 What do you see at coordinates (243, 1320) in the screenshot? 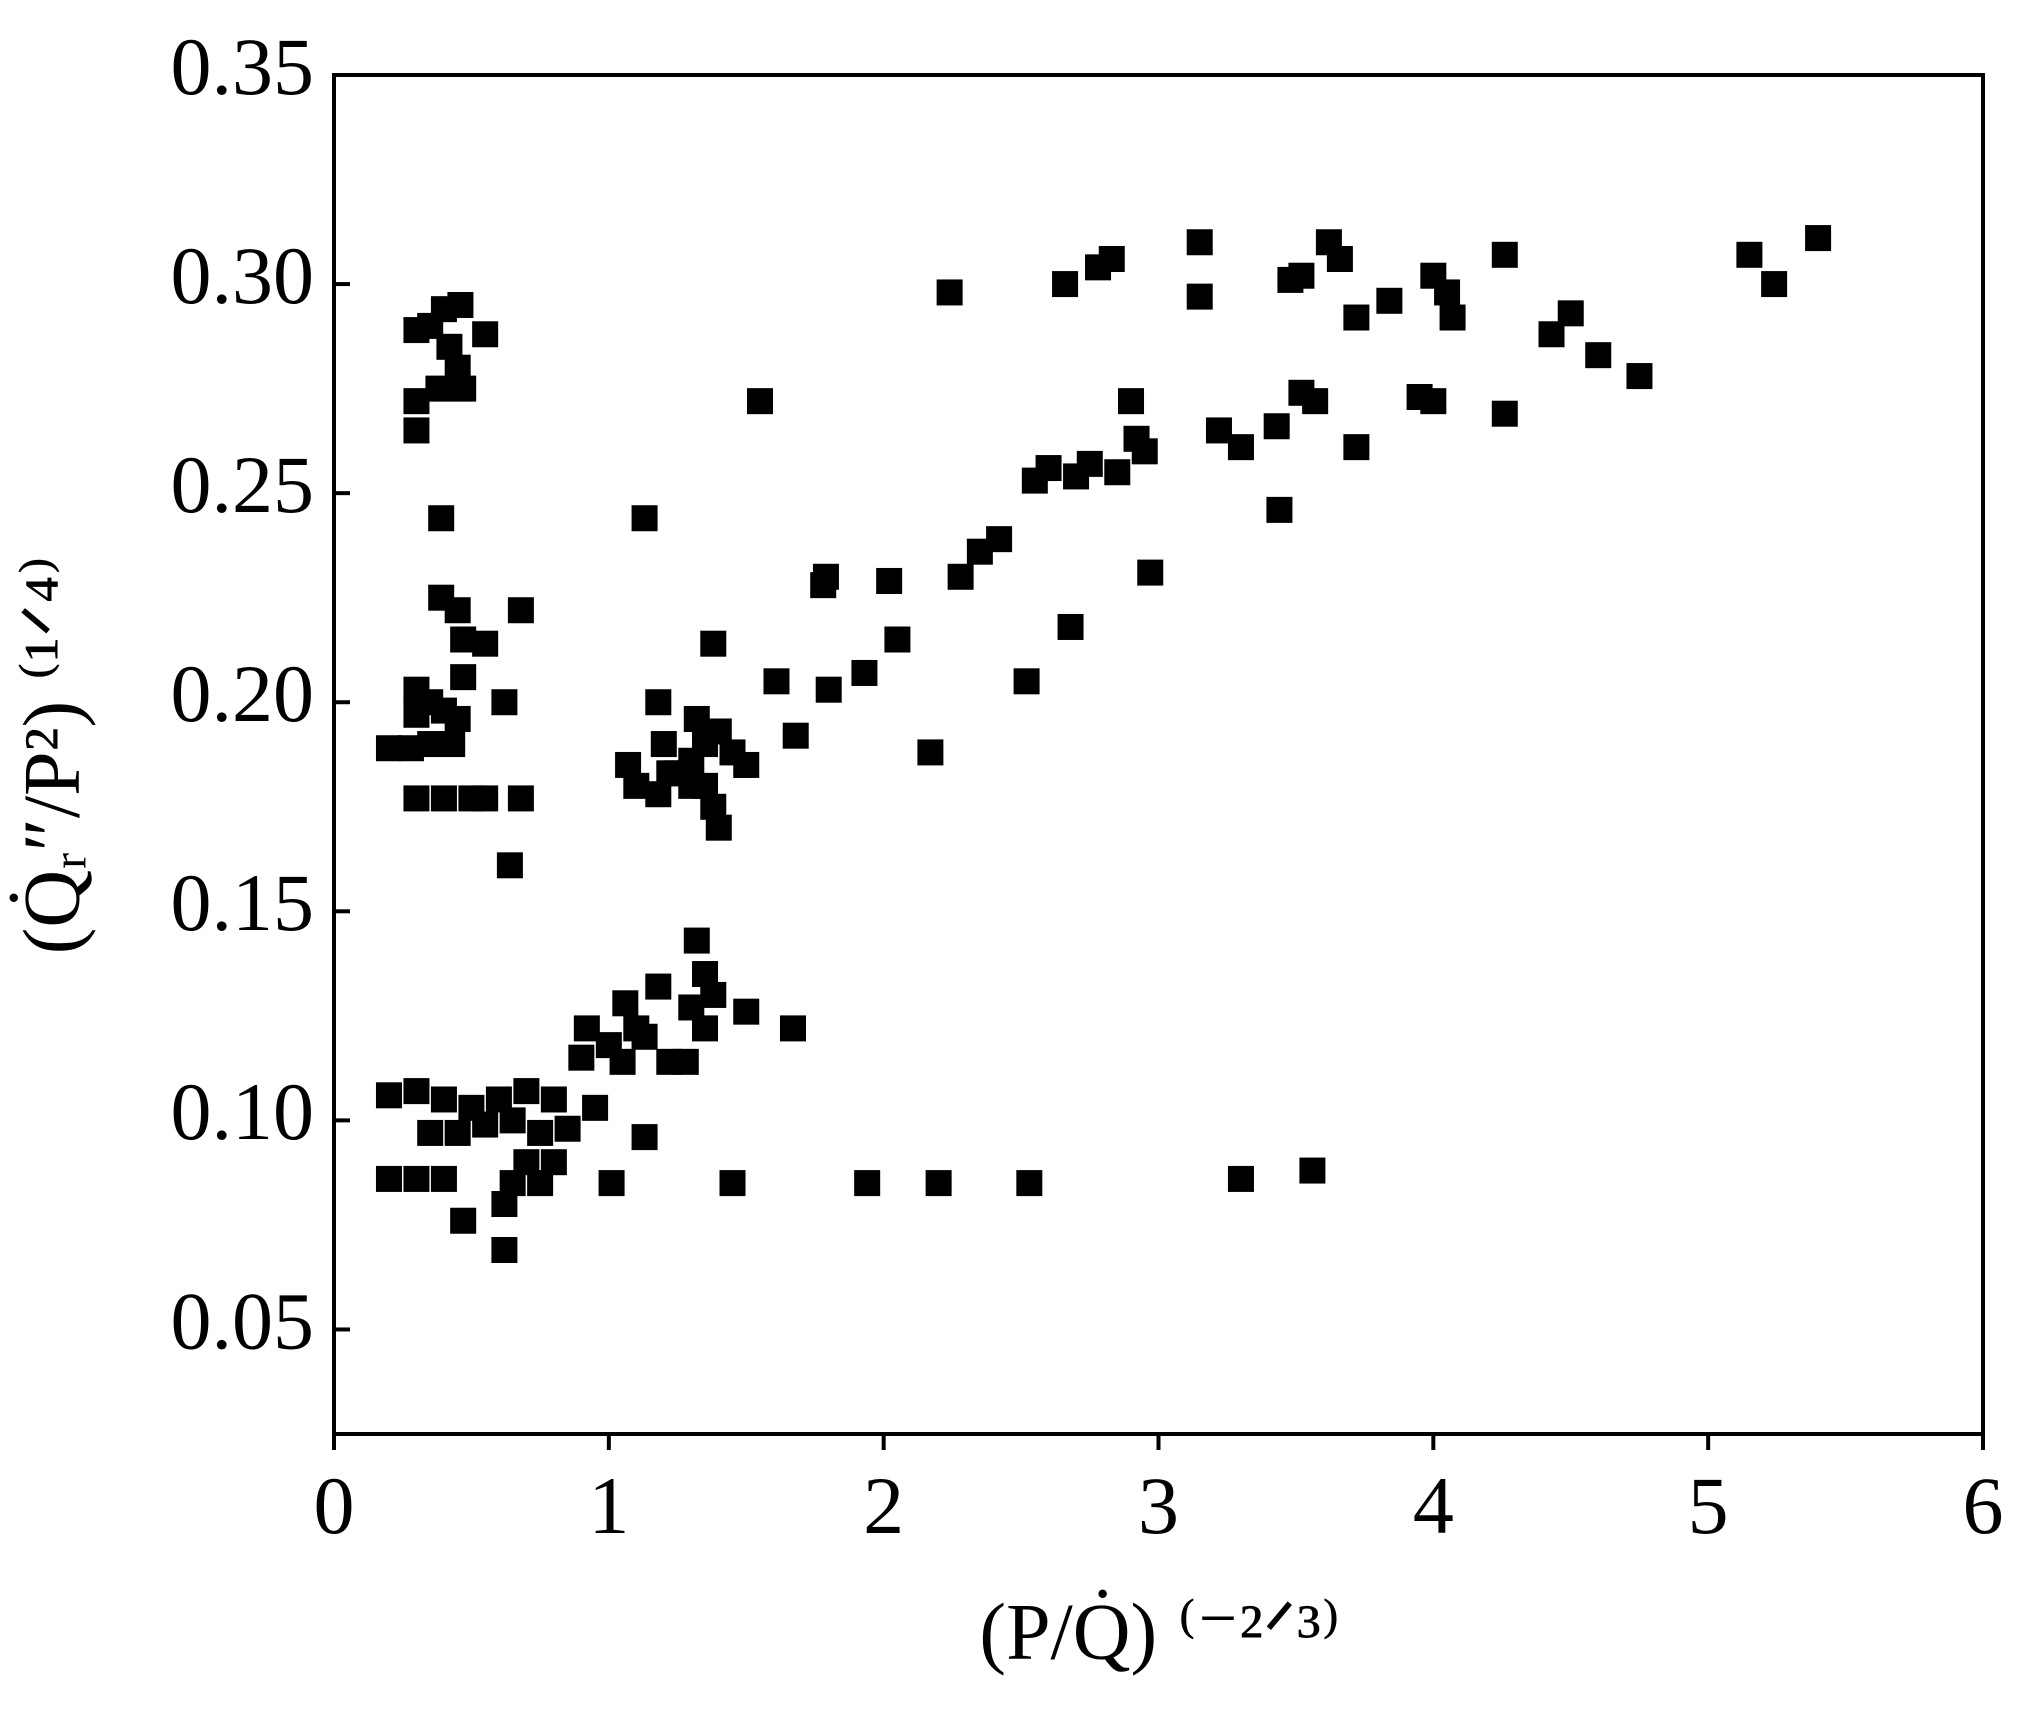
I see `y-tick-label: 0.05` at bounding box center [243, 1320].